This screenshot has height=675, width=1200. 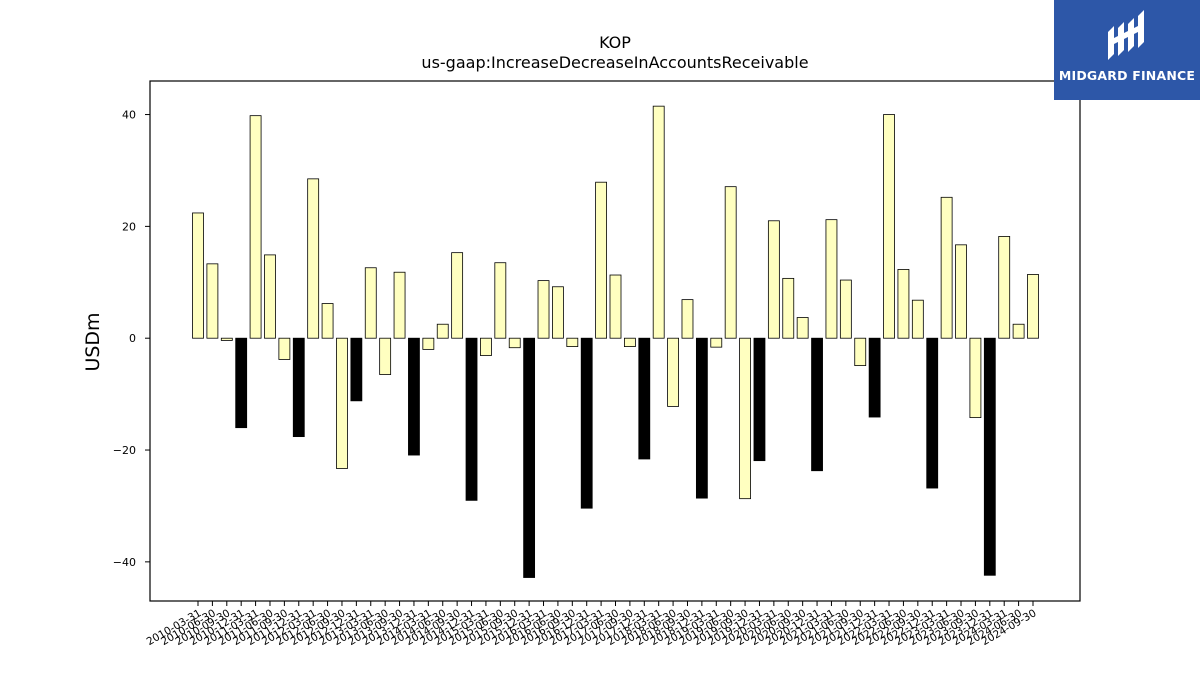 I want to click on y-tick-label: −40, so click(x=124, y=562).